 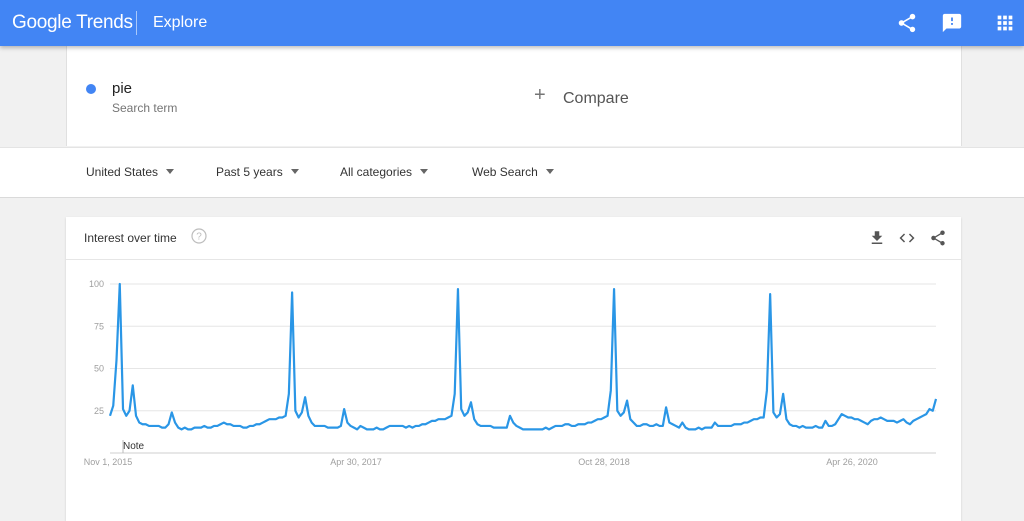 What do you see at coordinates (99, 369) in the screenshot?
I see `y-tick-label: 50` at bounding box center [99, 369].